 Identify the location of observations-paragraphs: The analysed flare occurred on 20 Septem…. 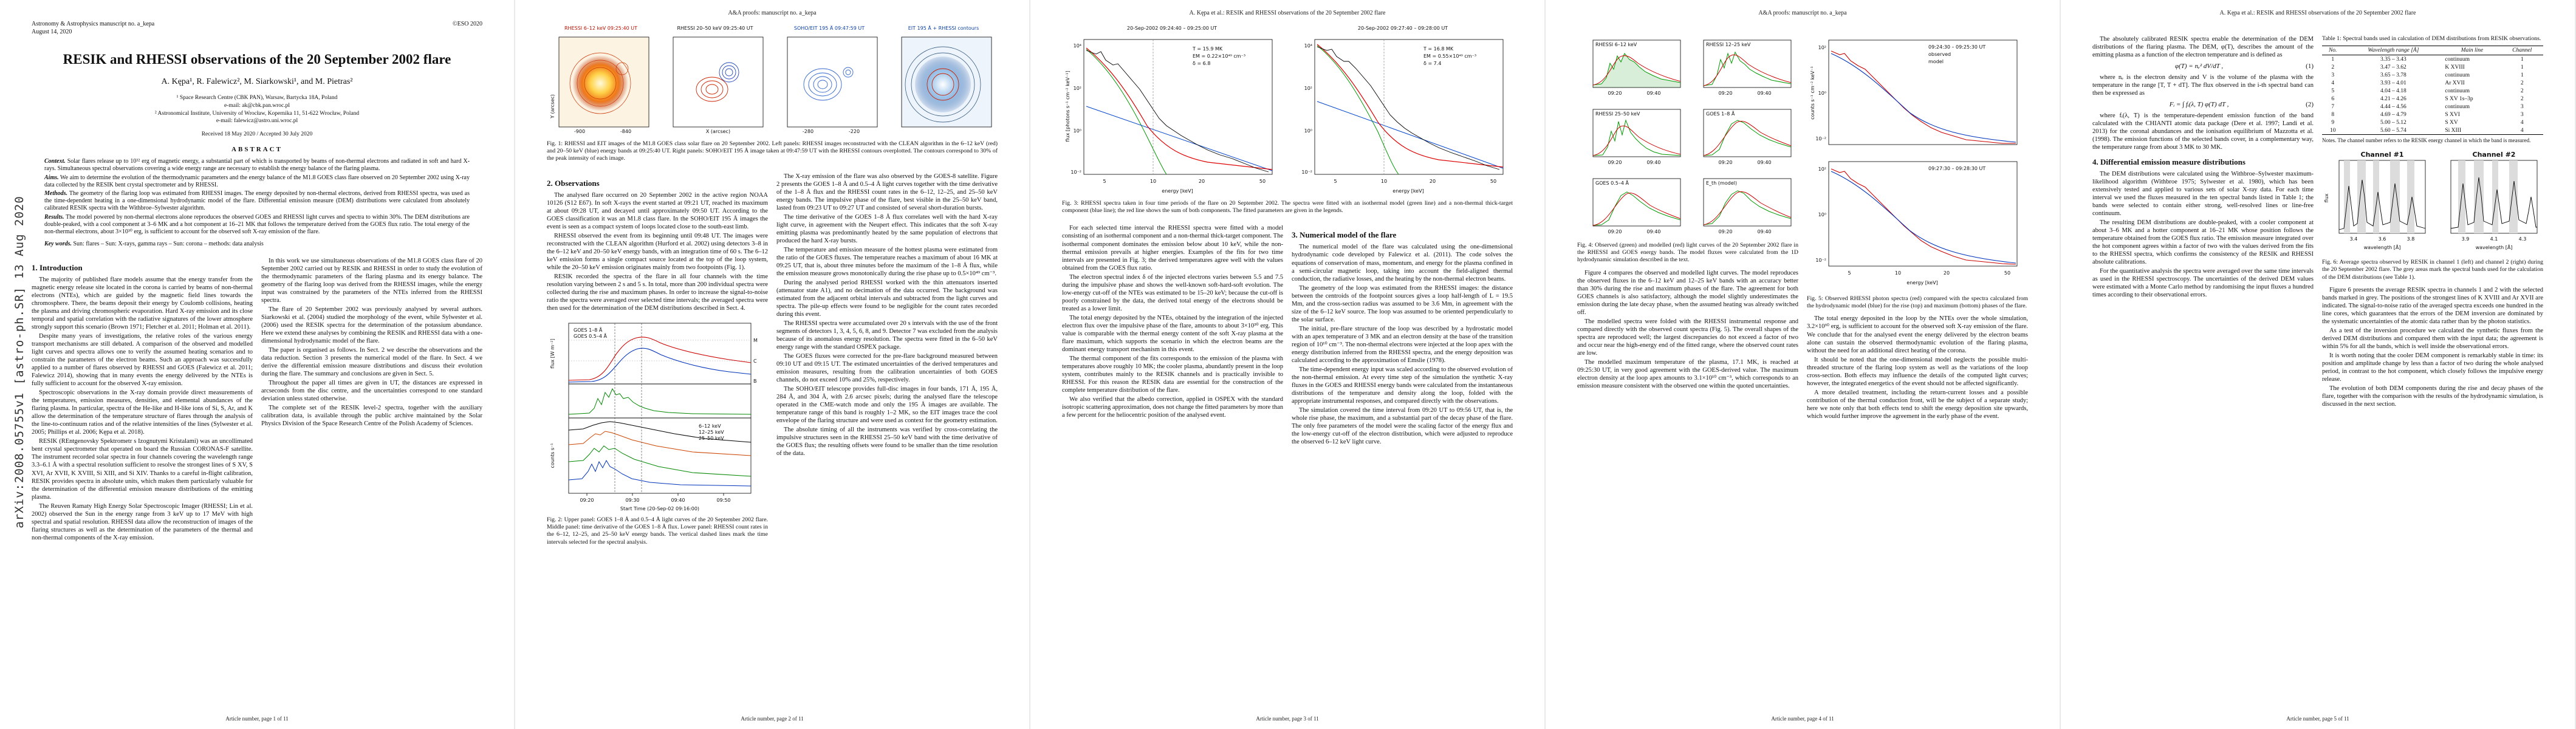
(657, 252).